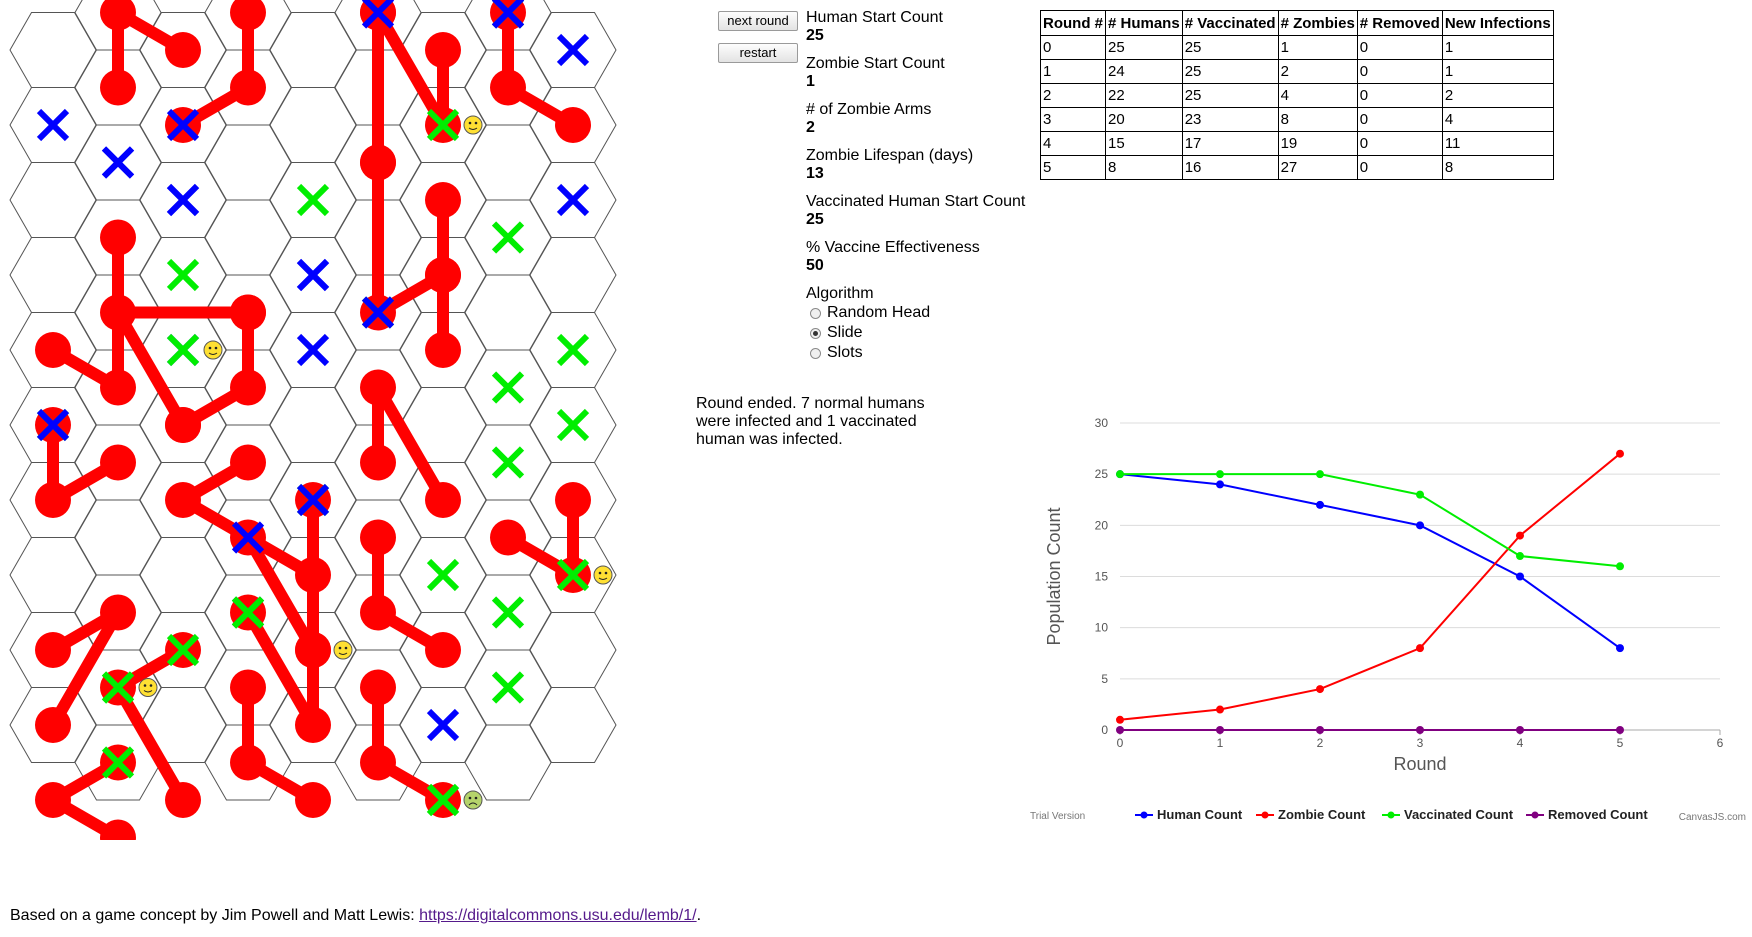  What do you see at coordinates (915, 353) in the screenshot?
I see `algorithm-option-slots: Slots` at bounding box center [915, 353].